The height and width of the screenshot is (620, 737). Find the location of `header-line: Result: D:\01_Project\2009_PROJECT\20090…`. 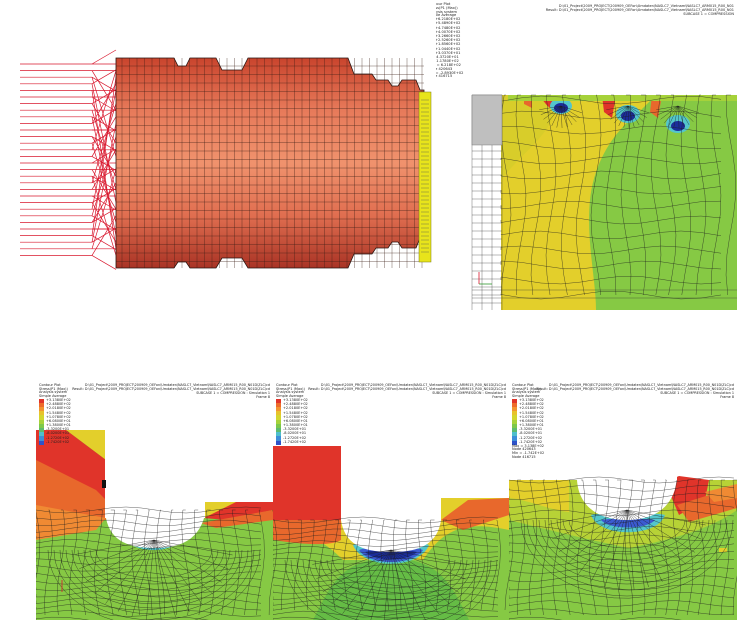

header-line: Result: D:\01_Project\2009_PROJECT\20090… is located at coordinates (635, 388).